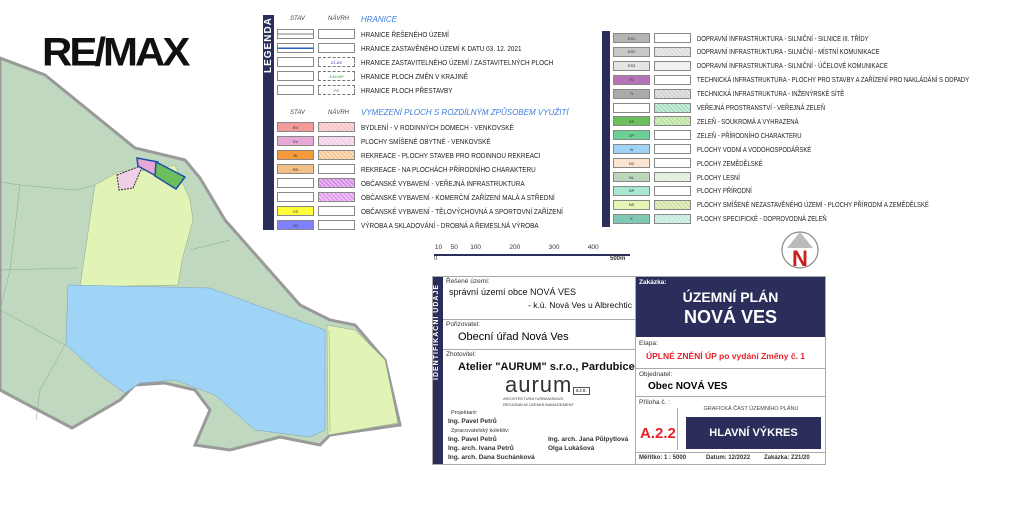  Describe the element at coordinates (761, 107) in the screenshot. I see `legend-label: VEŘEJNÁ PROSTRANSTVÍ - VEŘEJNÁ ZELEŇ` at that location.